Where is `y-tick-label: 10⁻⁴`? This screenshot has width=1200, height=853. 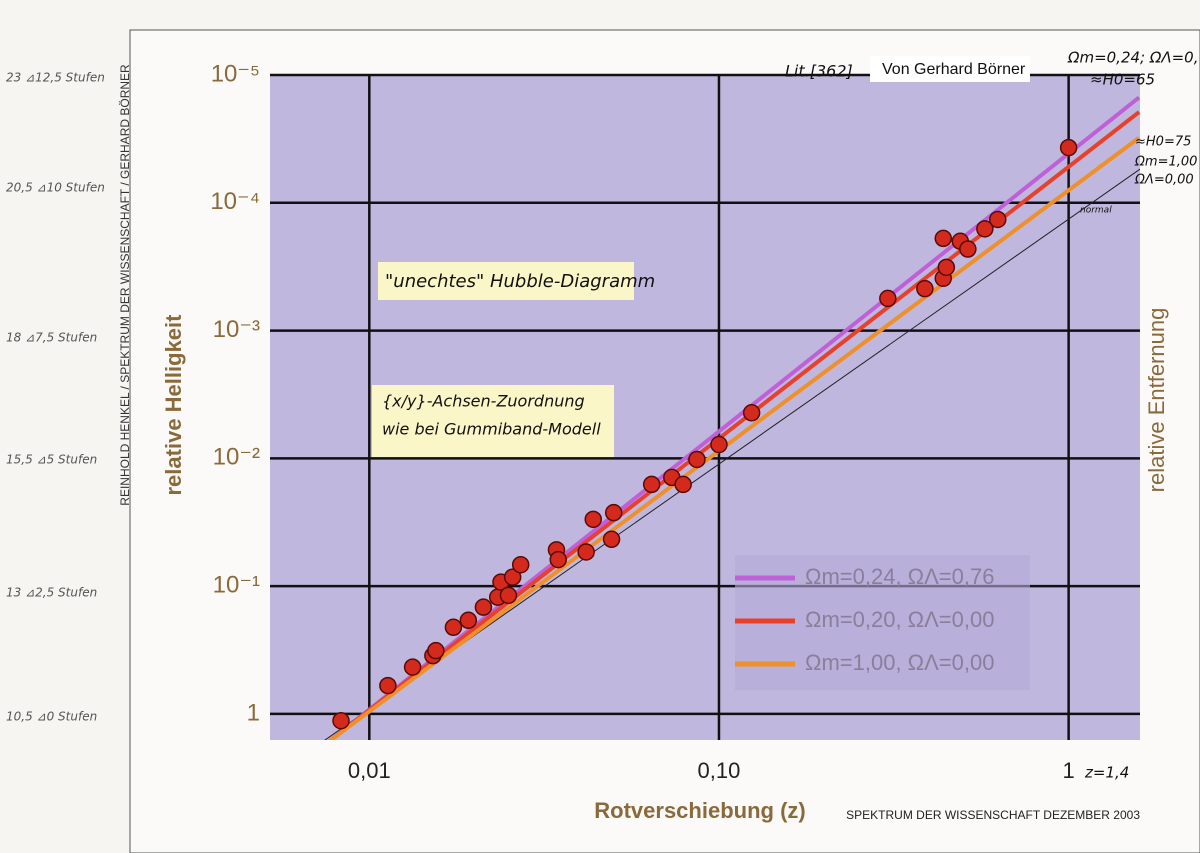
y-tick-label: 10⁻⁴ is located at coordinates (235, 201).